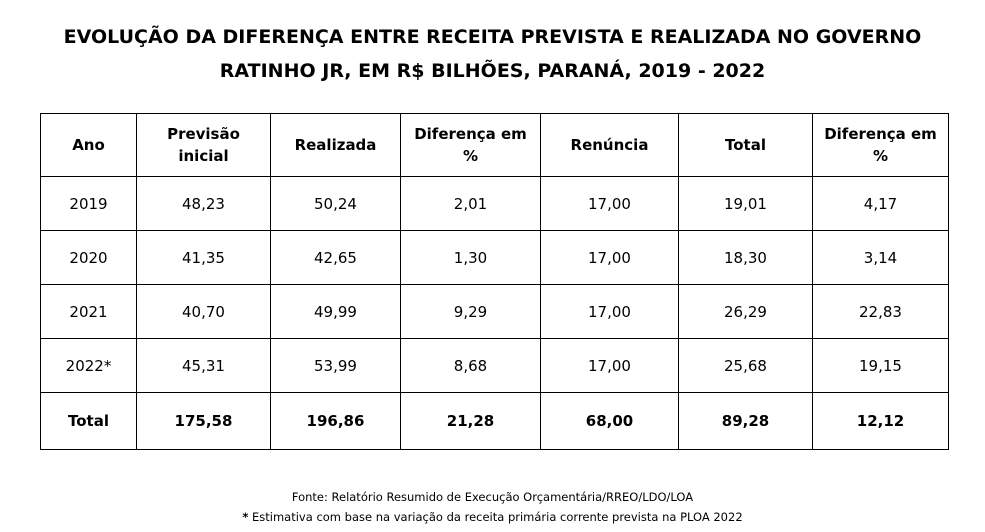 The image size is (985, 532). I want to click on cell-realized: 42,65, so click(335, 257).